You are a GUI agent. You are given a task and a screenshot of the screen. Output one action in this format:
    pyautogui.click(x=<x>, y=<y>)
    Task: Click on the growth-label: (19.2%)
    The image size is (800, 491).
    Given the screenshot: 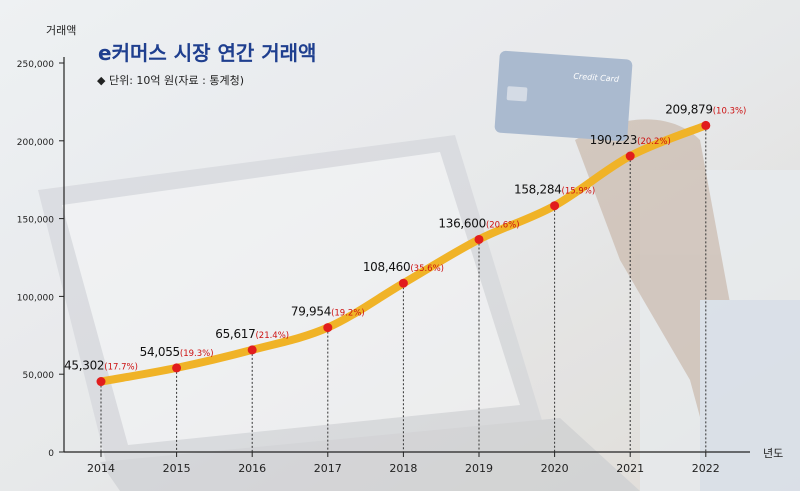 What is the action you would take?
    pyautogui.click(x=348, y=314)
    